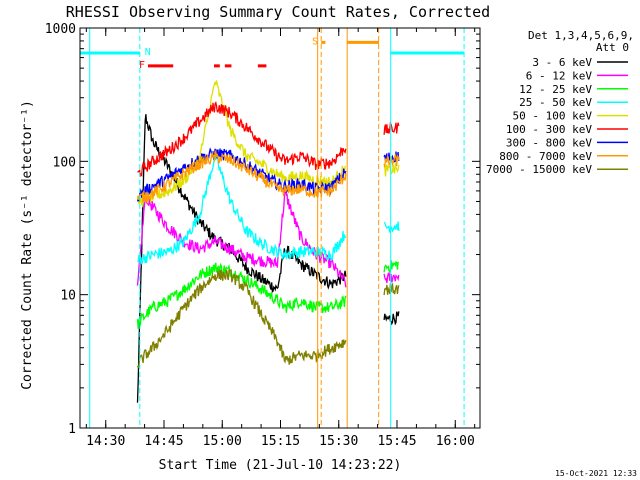 This screenshot has width=640, height=480. Describe the element at coordinates (64, 162) in the screenshot. I see `y-tick-label-3: 100` at that location.